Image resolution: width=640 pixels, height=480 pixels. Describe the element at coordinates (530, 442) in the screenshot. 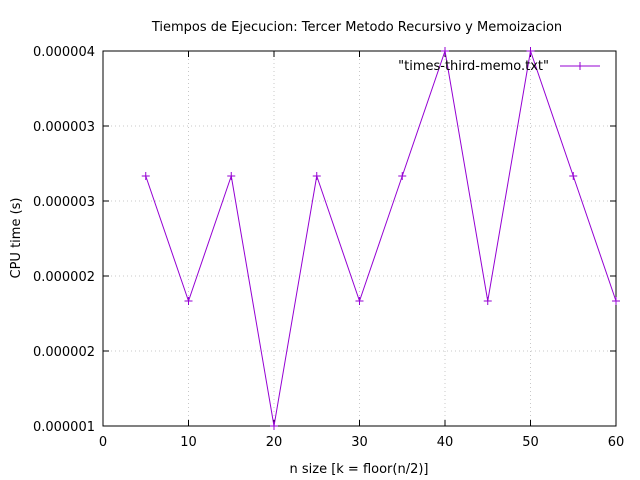

I see `x-tick-label: 50` at that location.